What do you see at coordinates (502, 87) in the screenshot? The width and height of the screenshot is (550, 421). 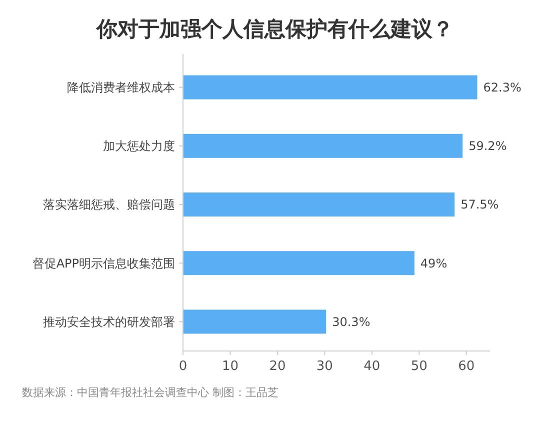 I see `data-label: 62.3%` at bounding box center [502, 87].